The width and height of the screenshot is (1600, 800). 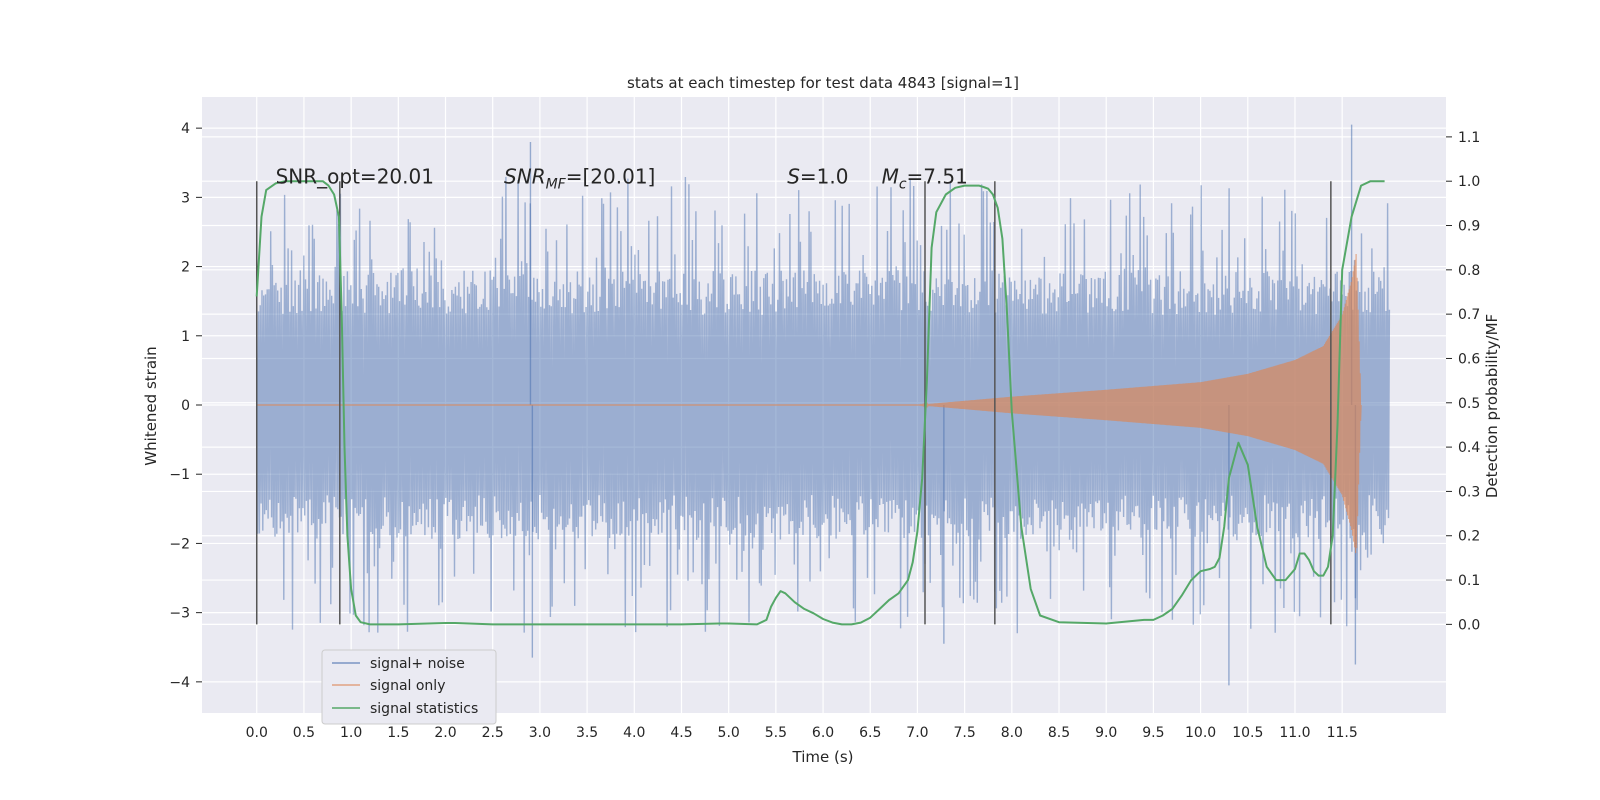 What do you see at coordinates (445, 733) in the screenshot?
I see `x-tick-label: 2.0` at bounding box center [445, 733].